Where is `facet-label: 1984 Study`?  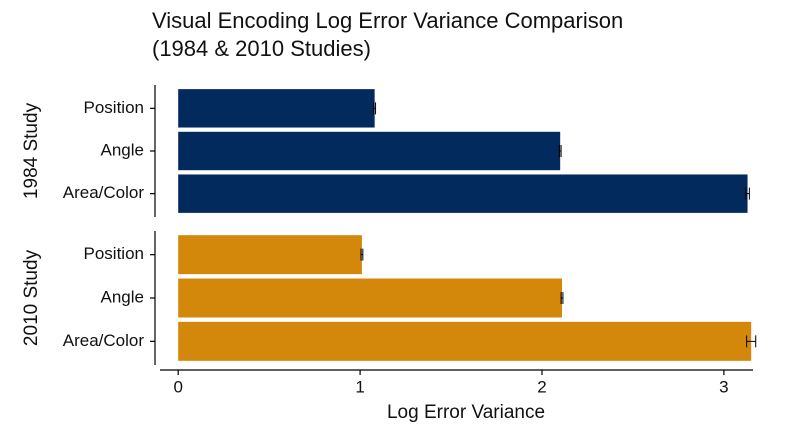 facet-label: 1984 Study is located at coordinates (31, 150).